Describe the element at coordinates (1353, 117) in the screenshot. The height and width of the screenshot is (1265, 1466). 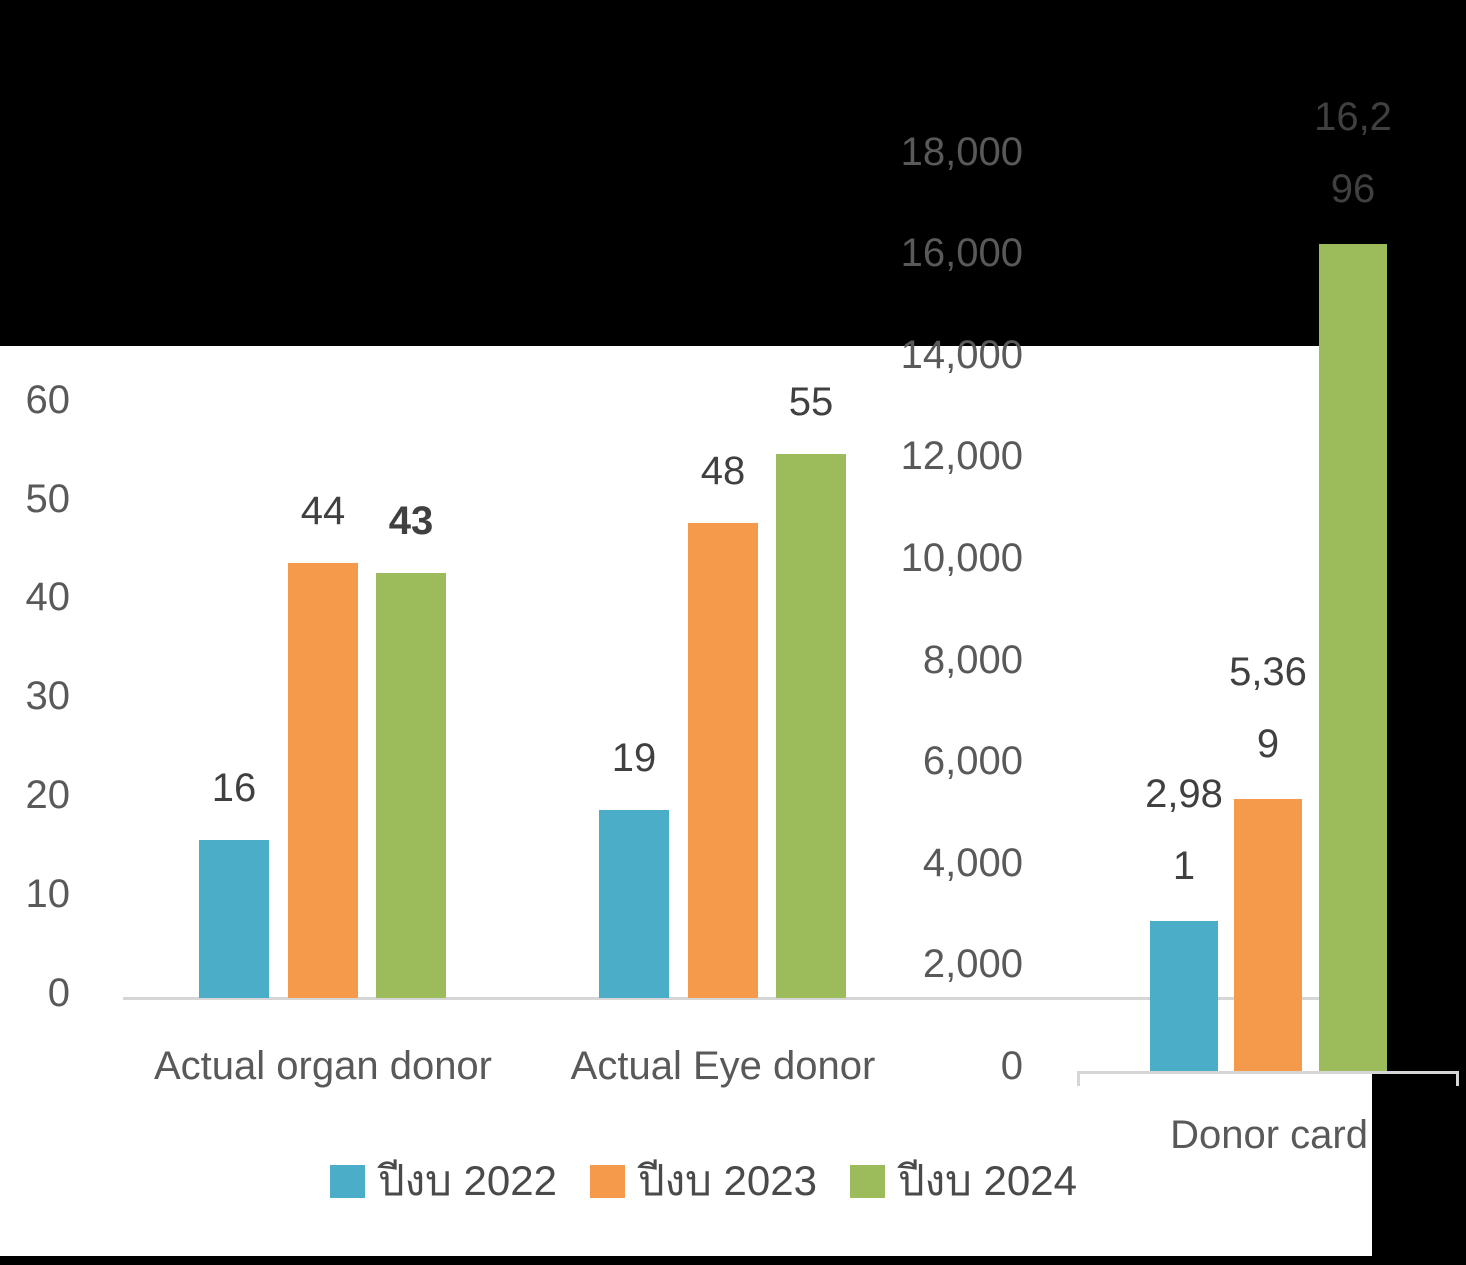
I see `data-label-line: 16,2` at that location.